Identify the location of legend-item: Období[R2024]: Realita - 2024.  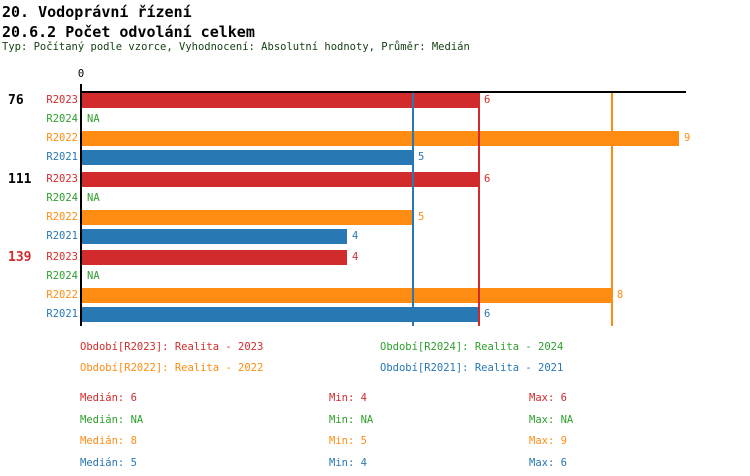
(472, 347).